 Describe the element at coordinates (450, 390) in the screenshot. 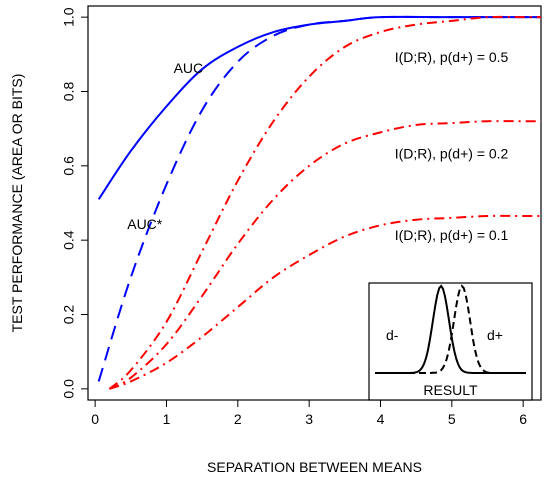

I see `inset-x-label: RESULT` at that location.